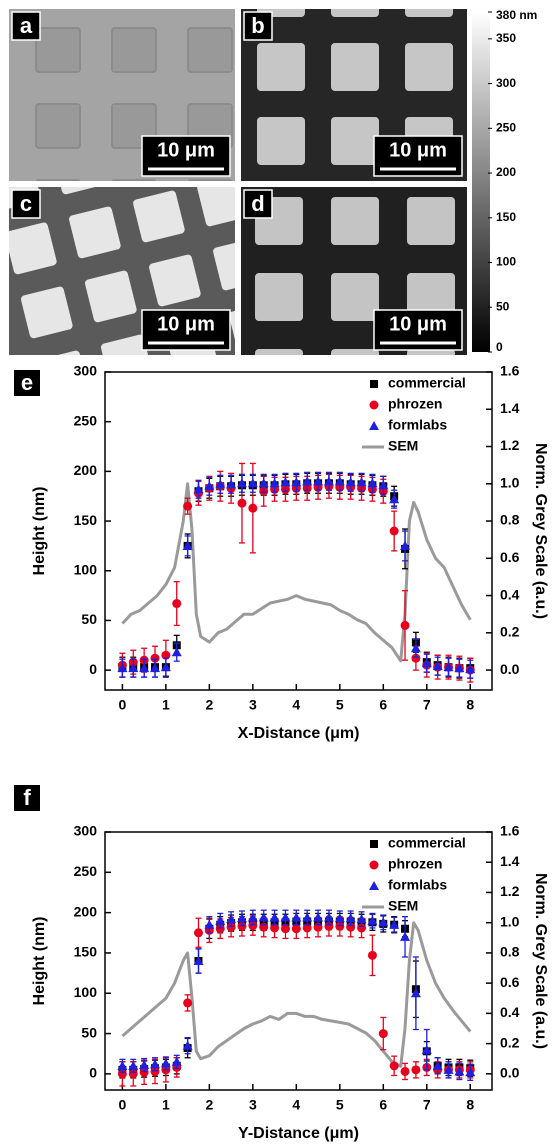  I want to click on y-tick-label: 200, so click(86, 911).